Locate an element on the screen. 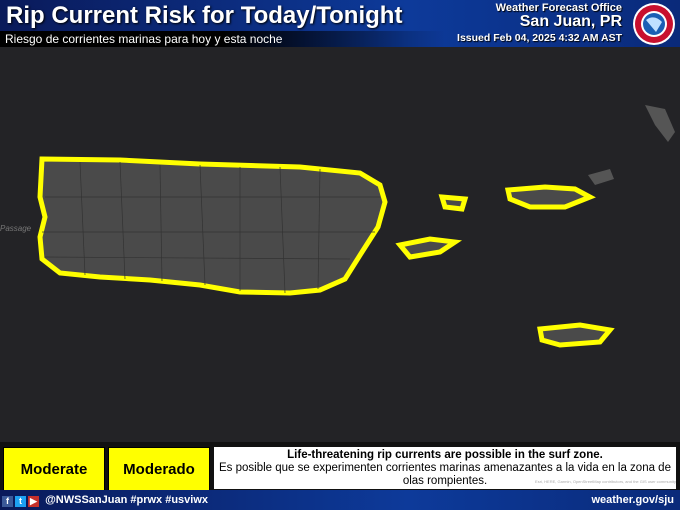  other-islands is located at coordinates (631, 145).